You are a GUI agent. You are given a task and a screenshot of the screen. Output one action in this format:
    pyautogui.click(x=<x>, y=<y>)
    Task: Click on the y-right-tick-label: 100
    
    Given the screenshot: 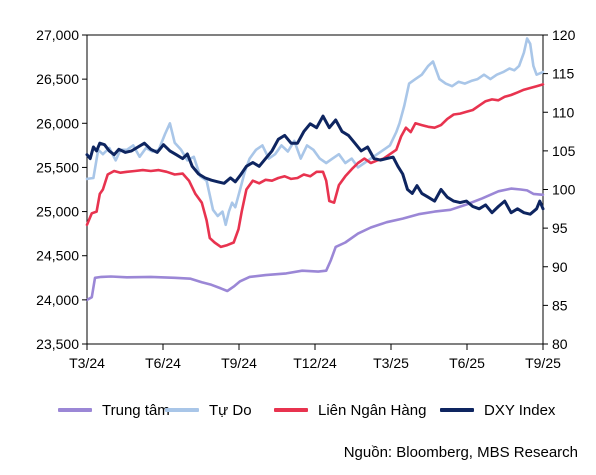 What is the action you would take?
    pyautogui.click(x=564, y=190)
    